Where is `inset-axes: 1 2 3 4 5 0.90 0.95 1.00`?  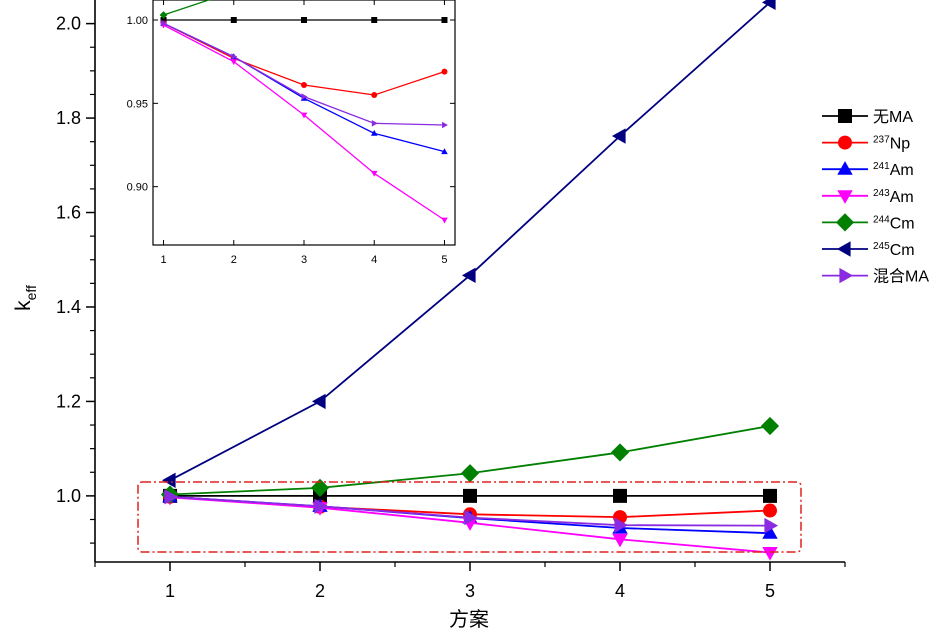 inset-axes: 1 2 3 4 5 0.90 0.95 1.00 is located at coordinates (291, 133).